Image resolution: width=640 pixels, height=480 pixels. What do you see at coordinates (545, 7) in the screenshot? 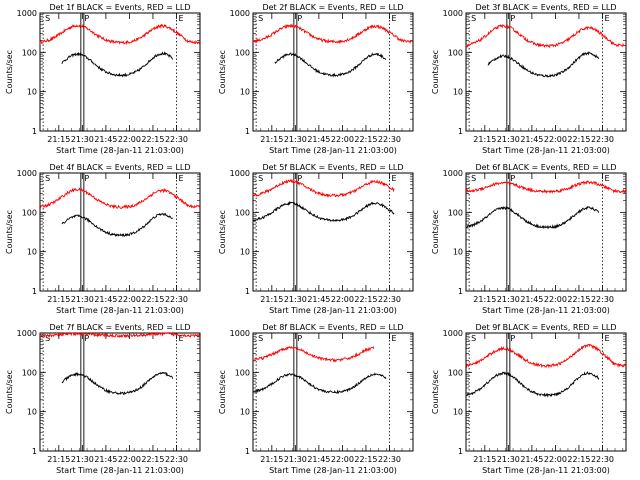
I see `panel-title: Det 3f BLACK = Events, RED = LLD` at bounding box center [545, 7].